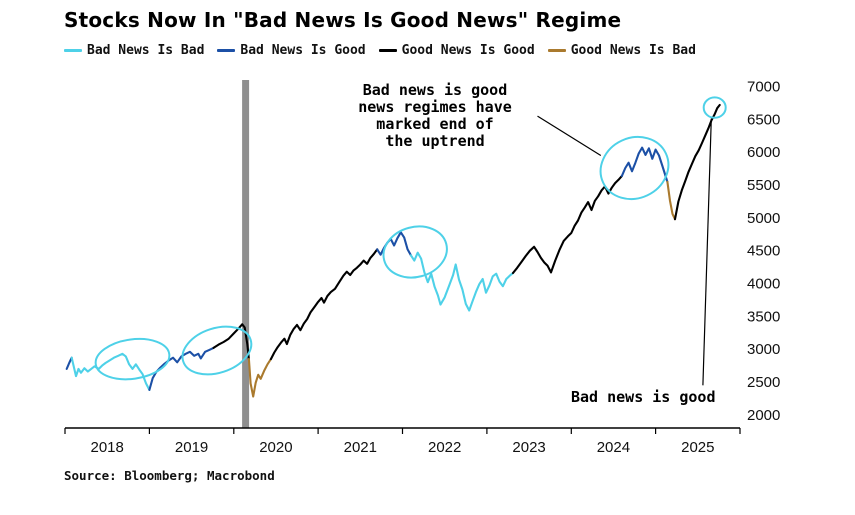 Image resolution: width=855 pixels, height=515 pixels. I want to click on legend-label: Good News Is Bad, so click(633, 50).